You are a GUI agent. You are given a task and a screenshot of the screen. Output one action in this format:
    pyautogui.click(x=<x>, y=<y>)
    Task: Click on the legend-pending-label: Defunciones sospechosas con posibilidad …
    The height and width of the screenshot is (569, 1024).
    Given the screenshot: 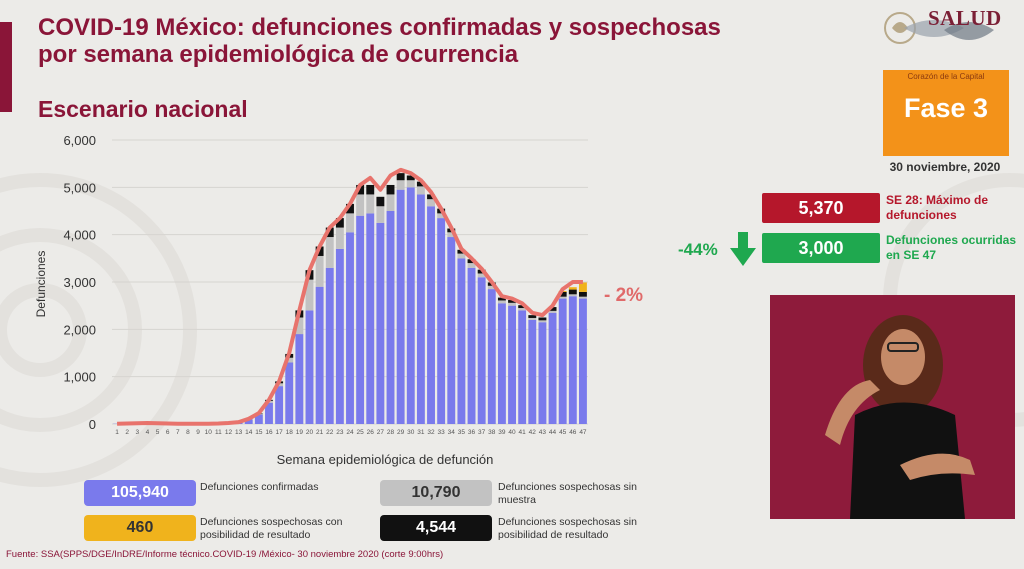 What is the action you would take?
    pyautogui.click(x=271, y=528)
    